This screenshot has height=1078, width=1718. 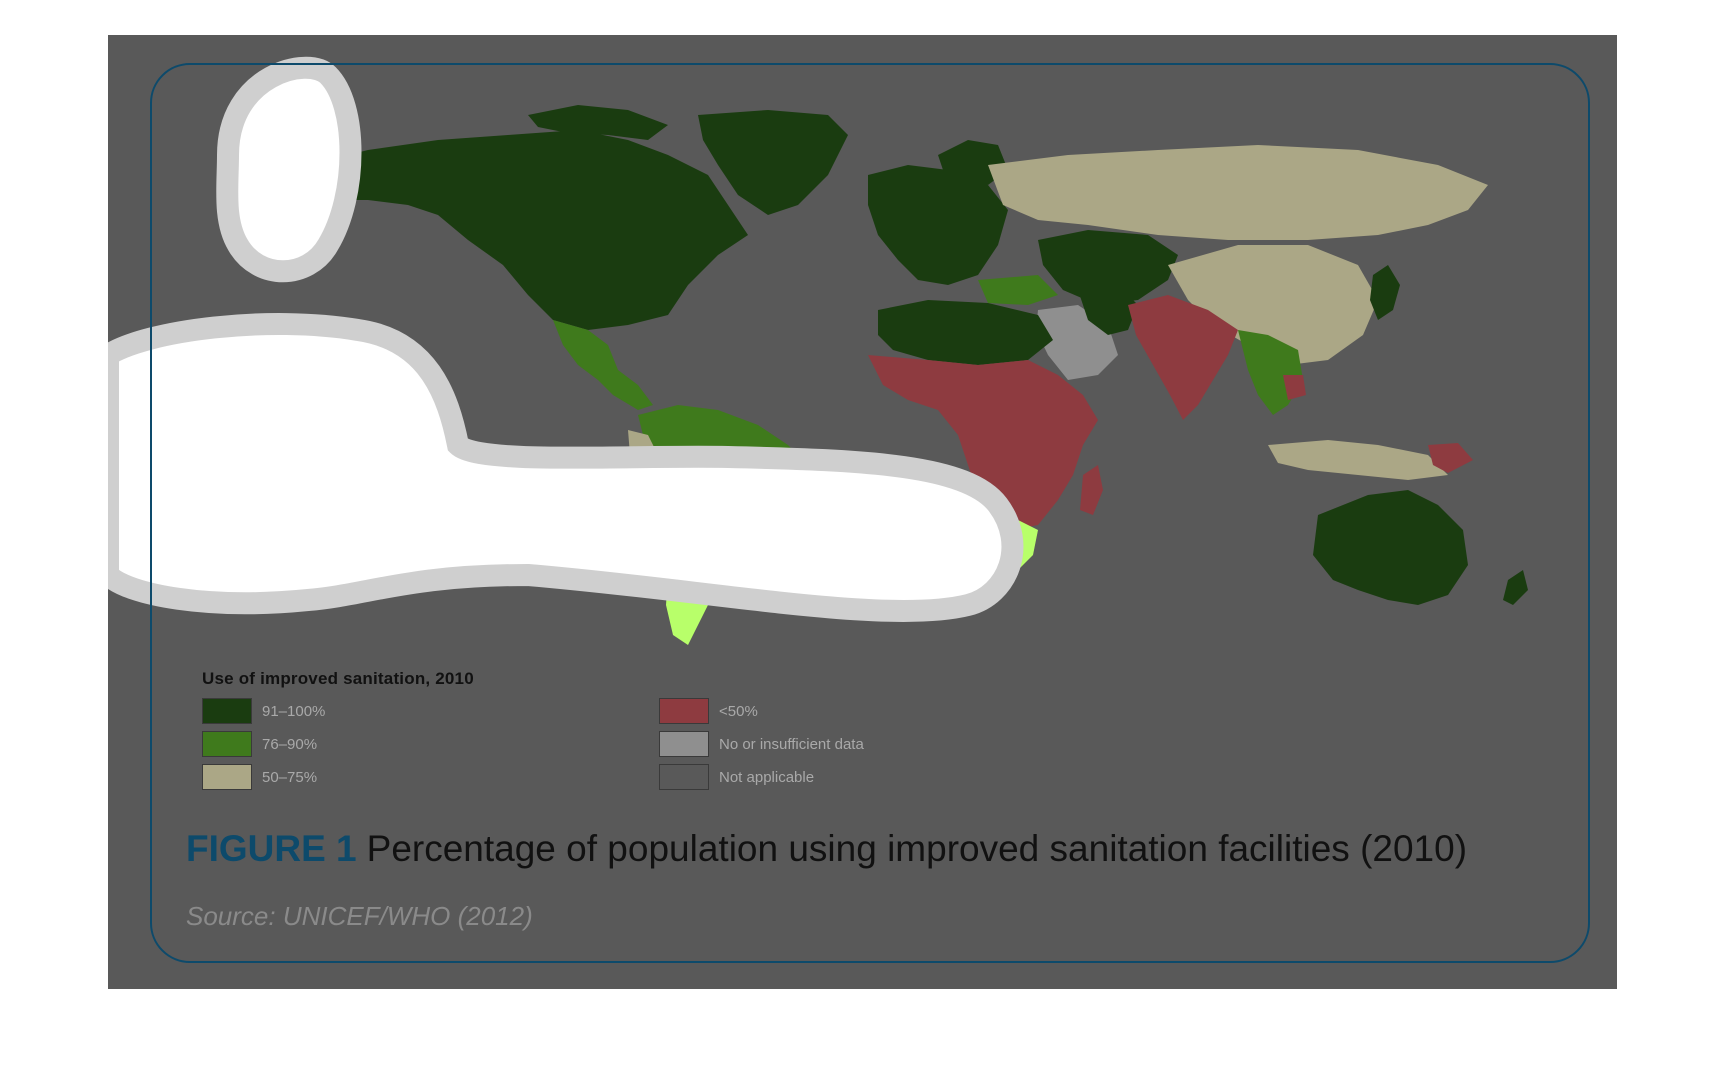 What do you see at coordinates (983, 442) in the screenshot?
I see `sub-saharan-africa-region` at bounding box center [983, 442].